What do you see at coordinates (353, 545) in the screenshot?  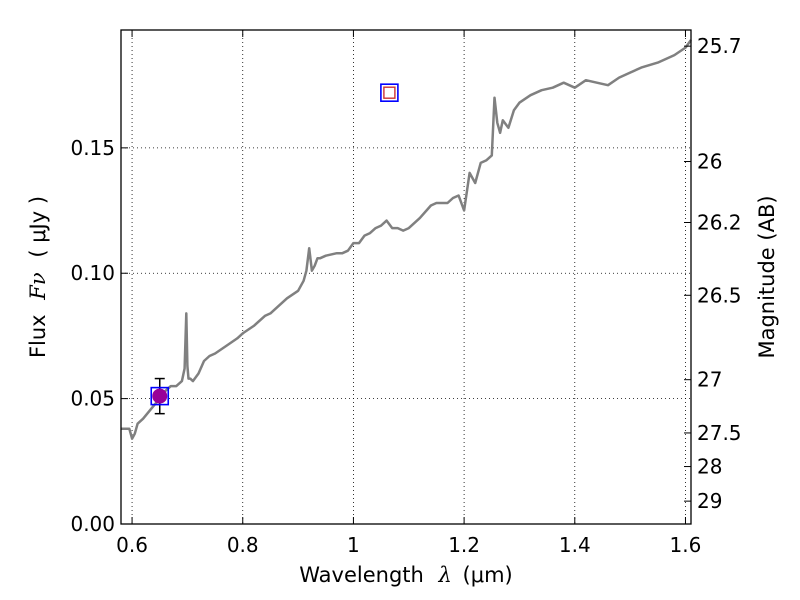 I see `x-tick-label: 1` at bounding box center [353, 545].